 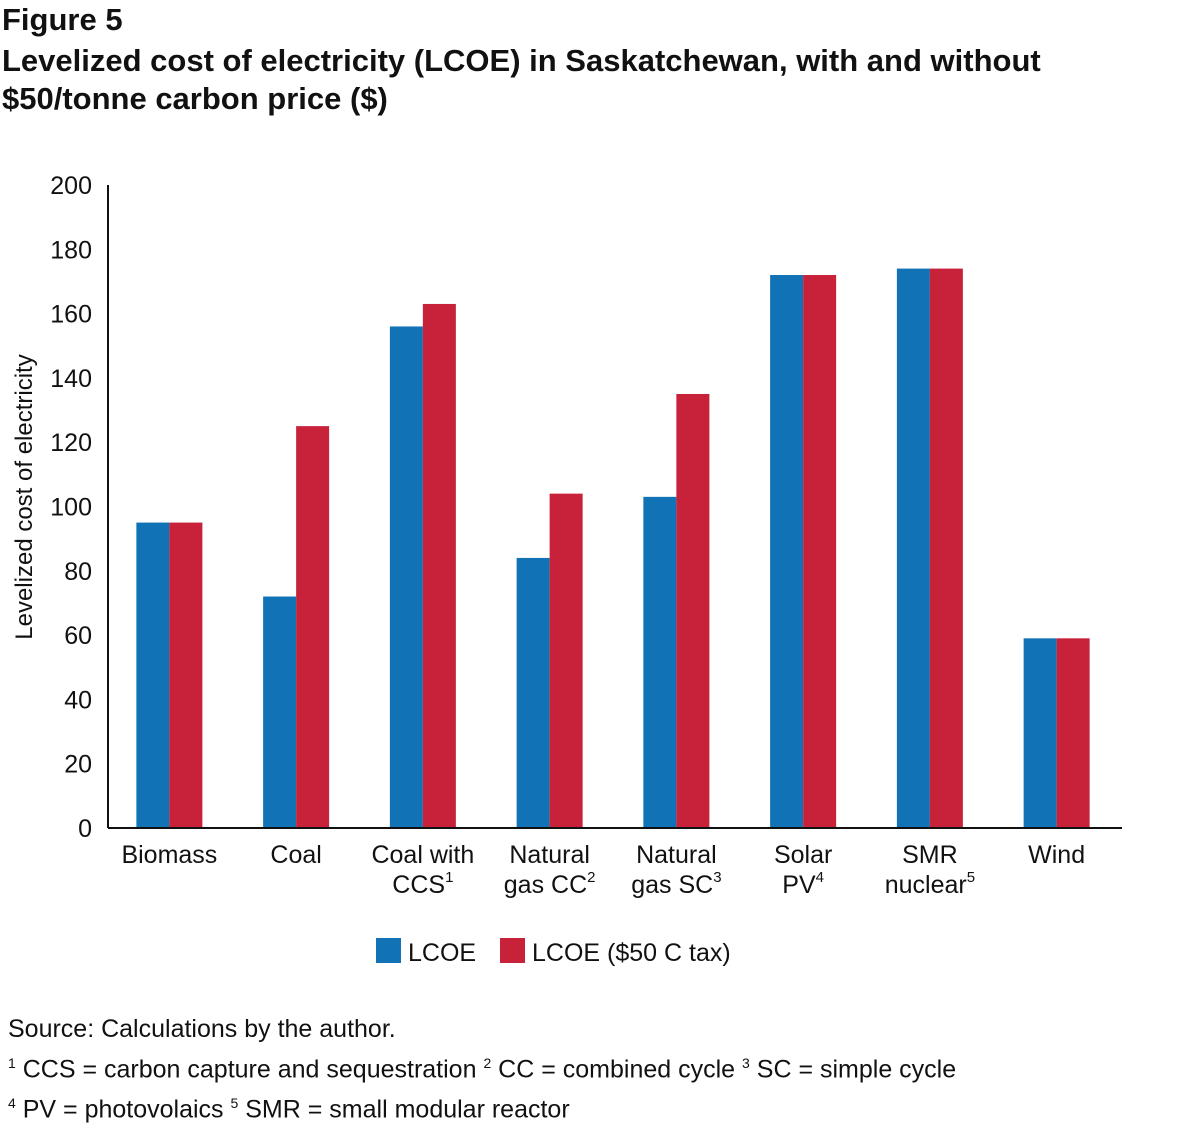 I want to click on x-tick-superscript: 5, so click(x=971, y=877).